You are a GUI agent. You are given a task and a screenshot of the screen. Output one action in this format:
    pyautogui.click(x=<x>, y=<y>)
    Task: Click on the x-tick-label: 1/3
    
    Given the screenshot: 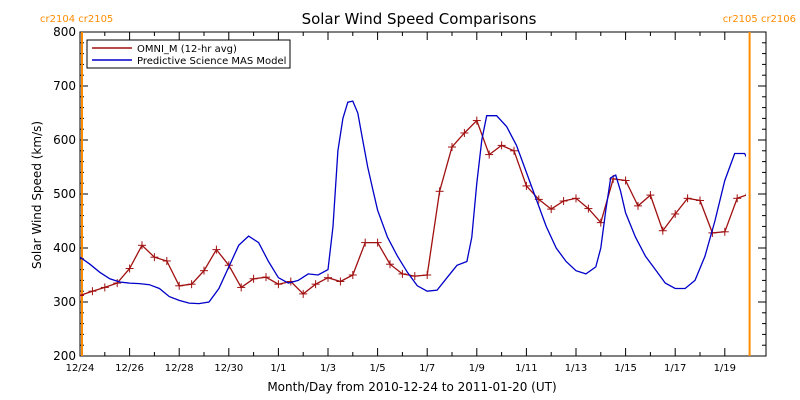 What is the action you would take?
    pyautogui.click(x=328, y=368)
    